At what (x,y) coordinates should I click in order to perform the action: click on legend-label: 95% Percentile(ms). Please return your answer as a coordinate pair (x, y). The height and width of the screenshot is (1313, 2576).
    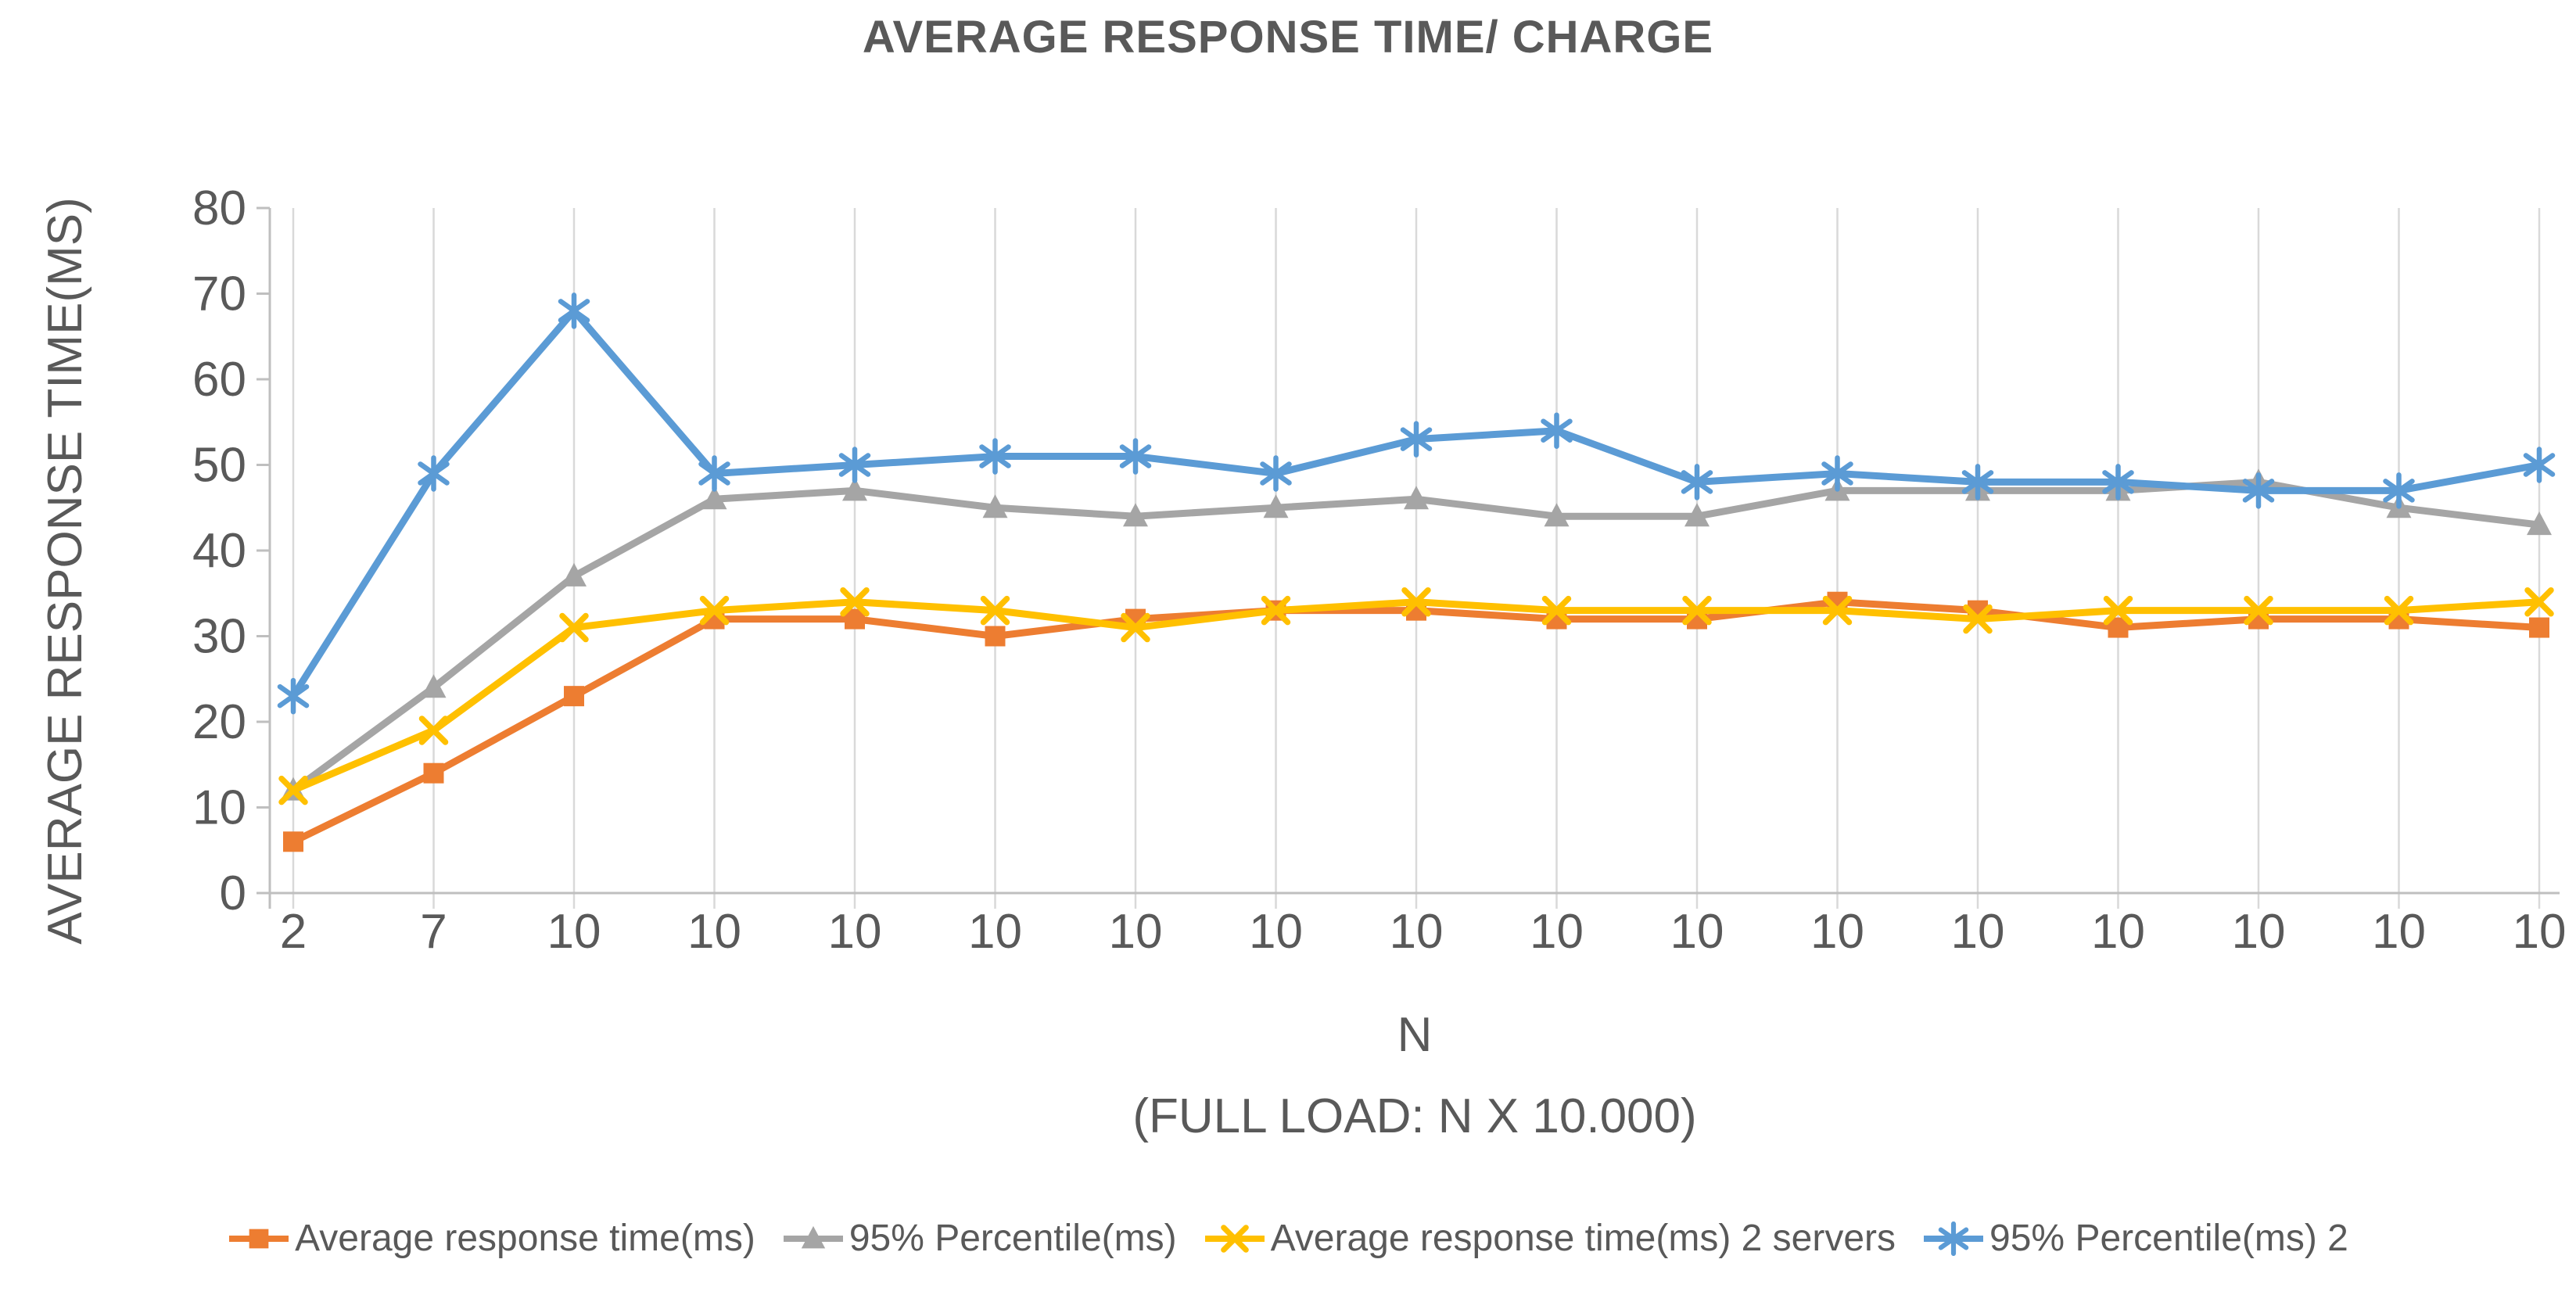
    Looking at the image, I should click on (1013, 1238).